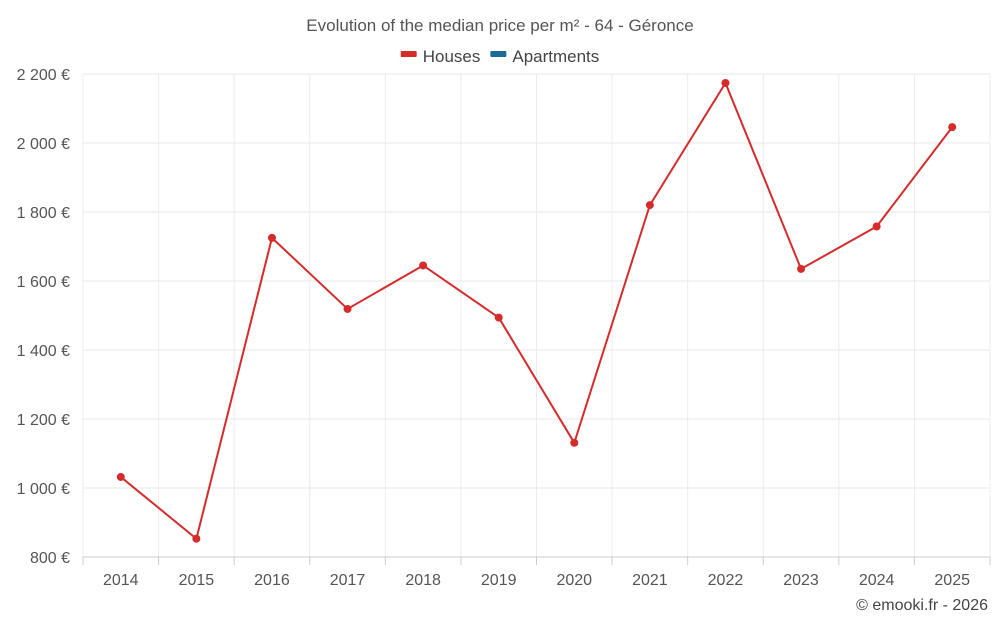 Image resolution: width=1000 pixels, height=630 pixels. What do you see at coordinates (43, 144) in the screenshot?
I see `y-tick-label: 2 000 €` at bounding box center [43, 144].